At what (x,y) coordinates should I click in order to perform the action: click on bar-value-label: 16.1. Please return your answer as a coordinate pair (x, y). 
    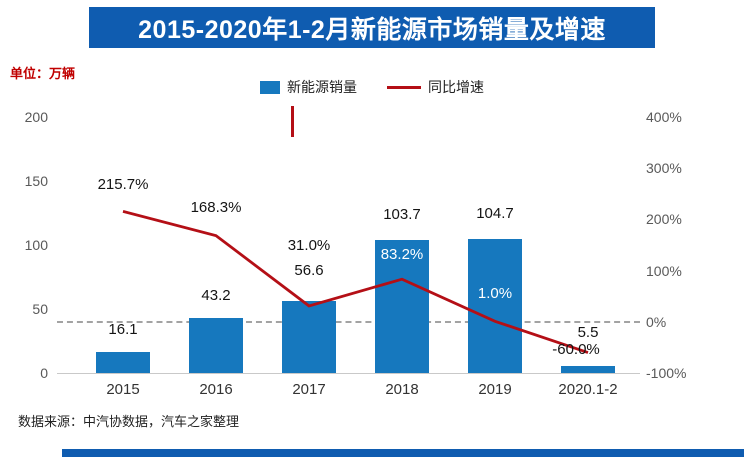
    Looking at the image, I should click on (123, 330).